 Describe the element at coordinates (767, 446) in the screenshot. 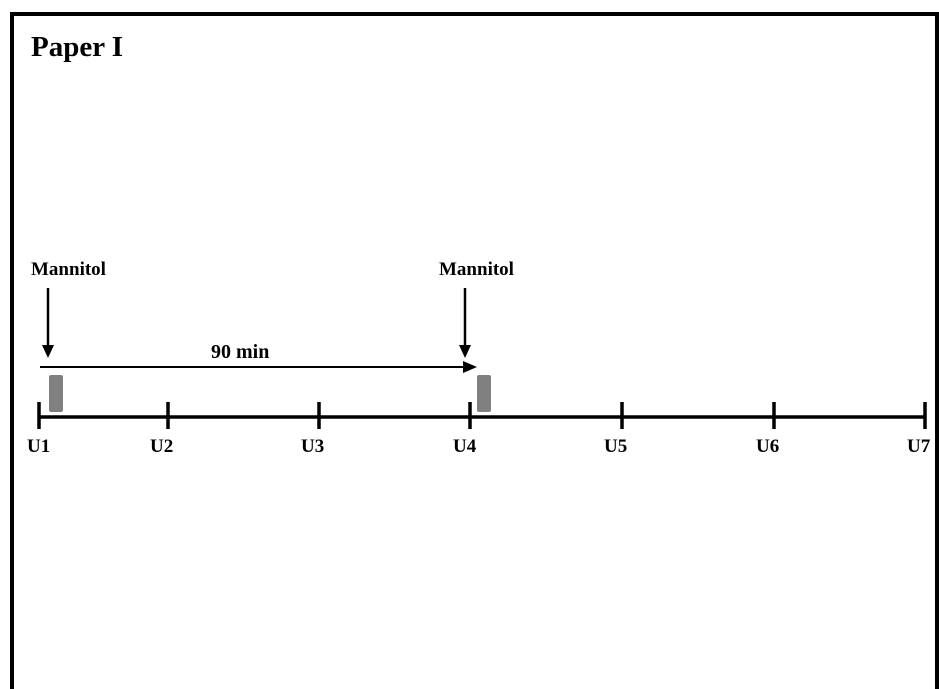

I see `tick-label-u6: U6` at that location.